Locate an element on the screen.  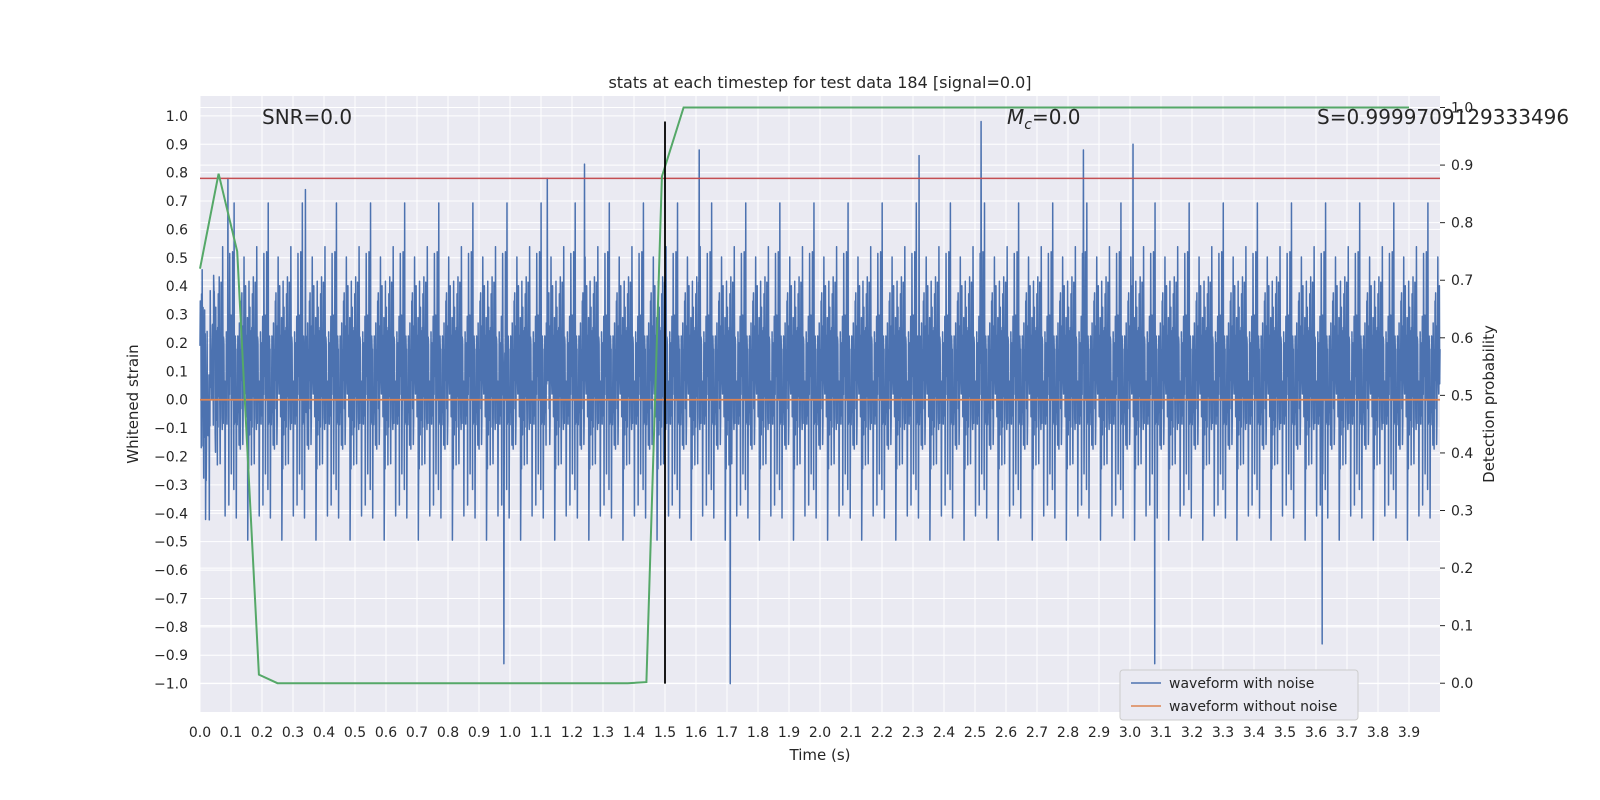
x-tick-label: 2.5 is located at coordinates (975, 733).